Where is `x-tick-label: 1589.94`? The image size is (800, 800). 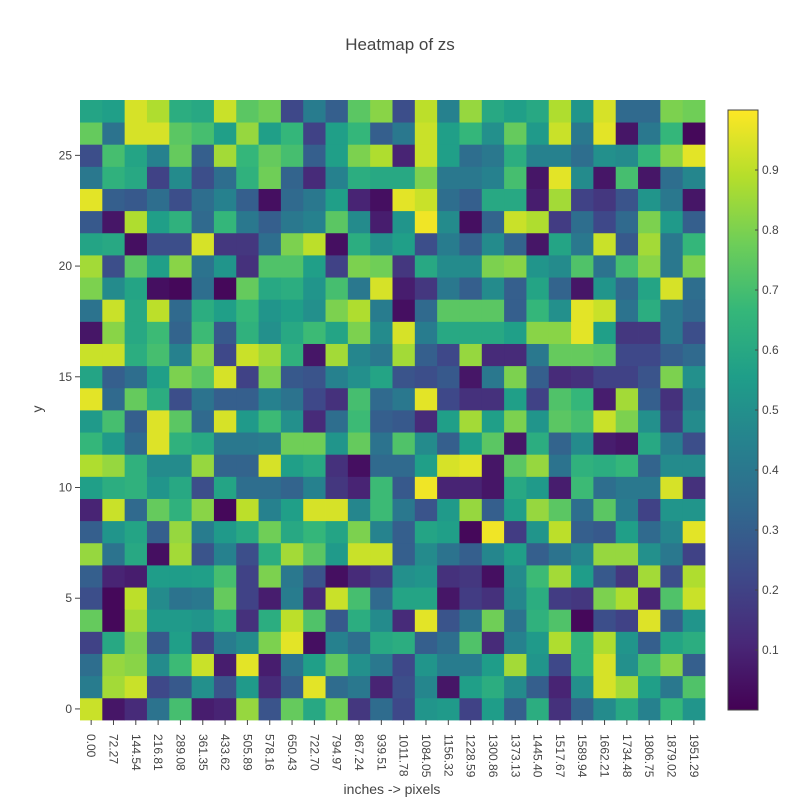
x-tick-label: 1589.94 is located at coordinates (582, 756).